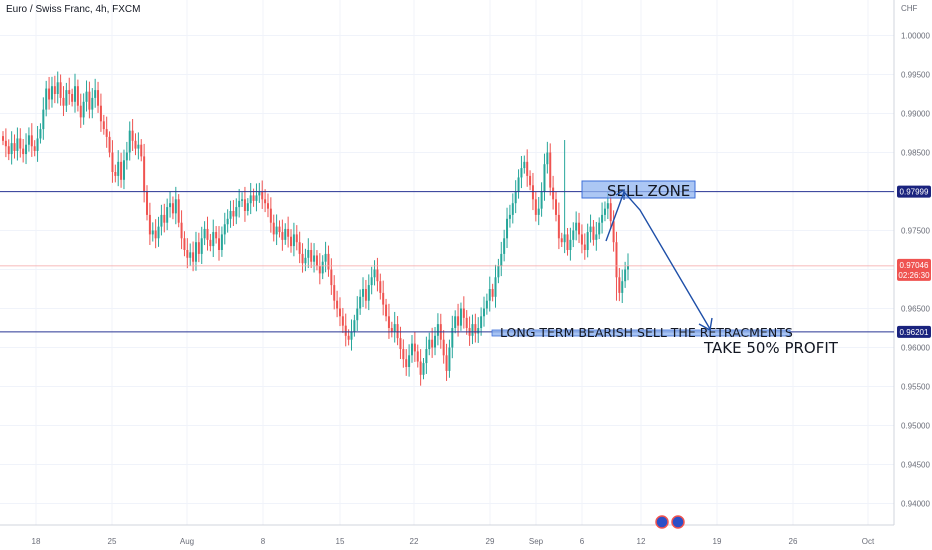 Image resolution: width=932 pixels, height=550 pixels. What do you see at coordinates (914, 269) in the screenshot?
I see `current-price-badge` at bounding box center [914, 269].